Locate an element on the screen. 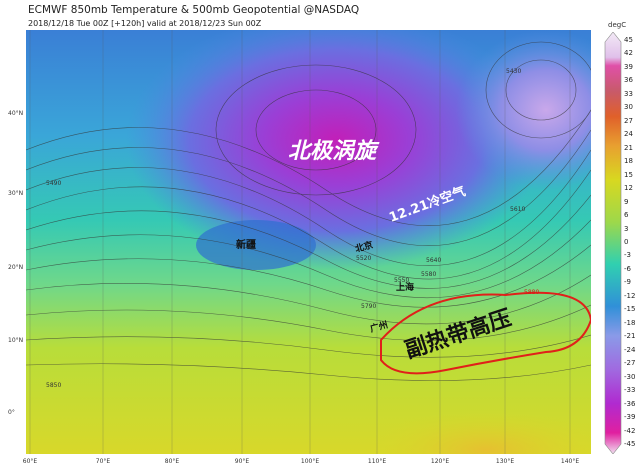 The height and width of the screenshot is (474, 640). lon-label: 100°E is located at coordinates (310, 461).